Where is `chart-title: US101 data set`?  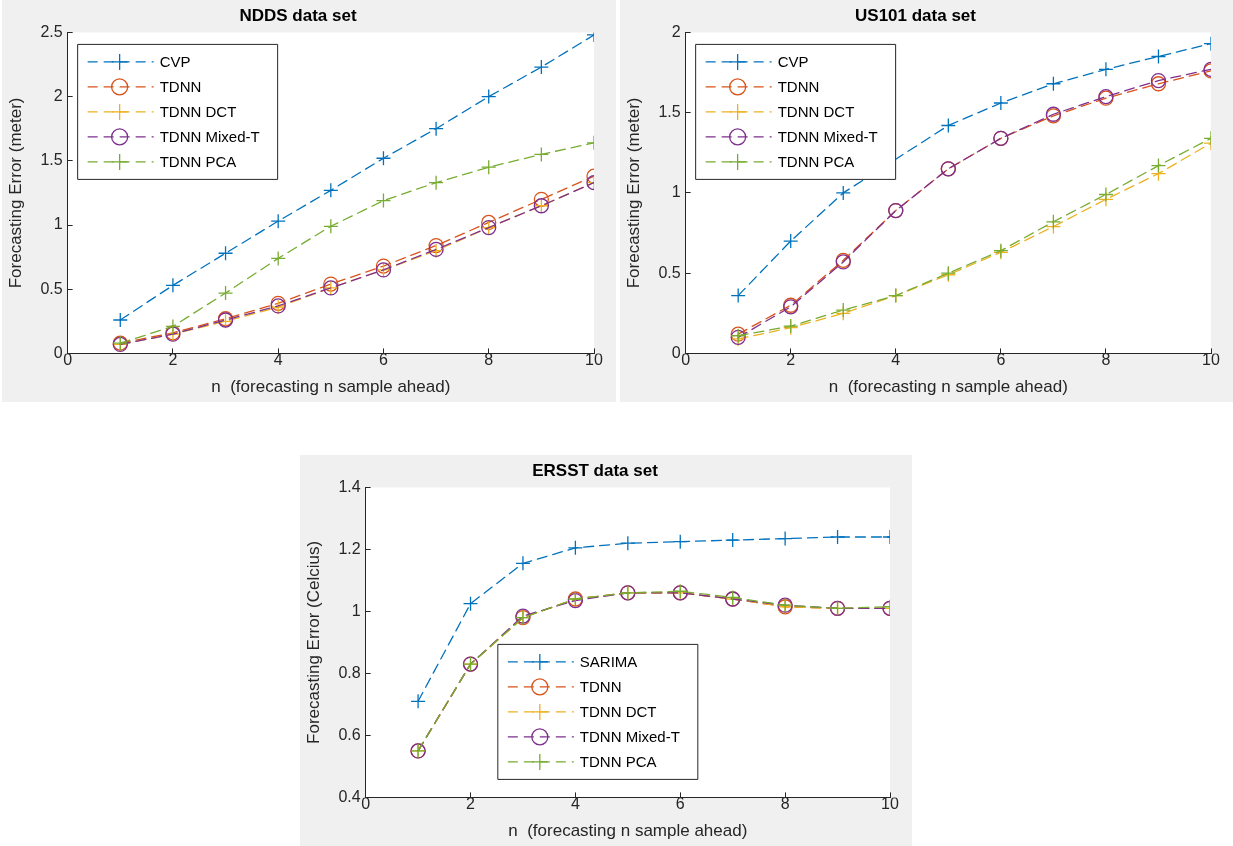
chart-title: US101 data set is located at coordinates (916, 15).